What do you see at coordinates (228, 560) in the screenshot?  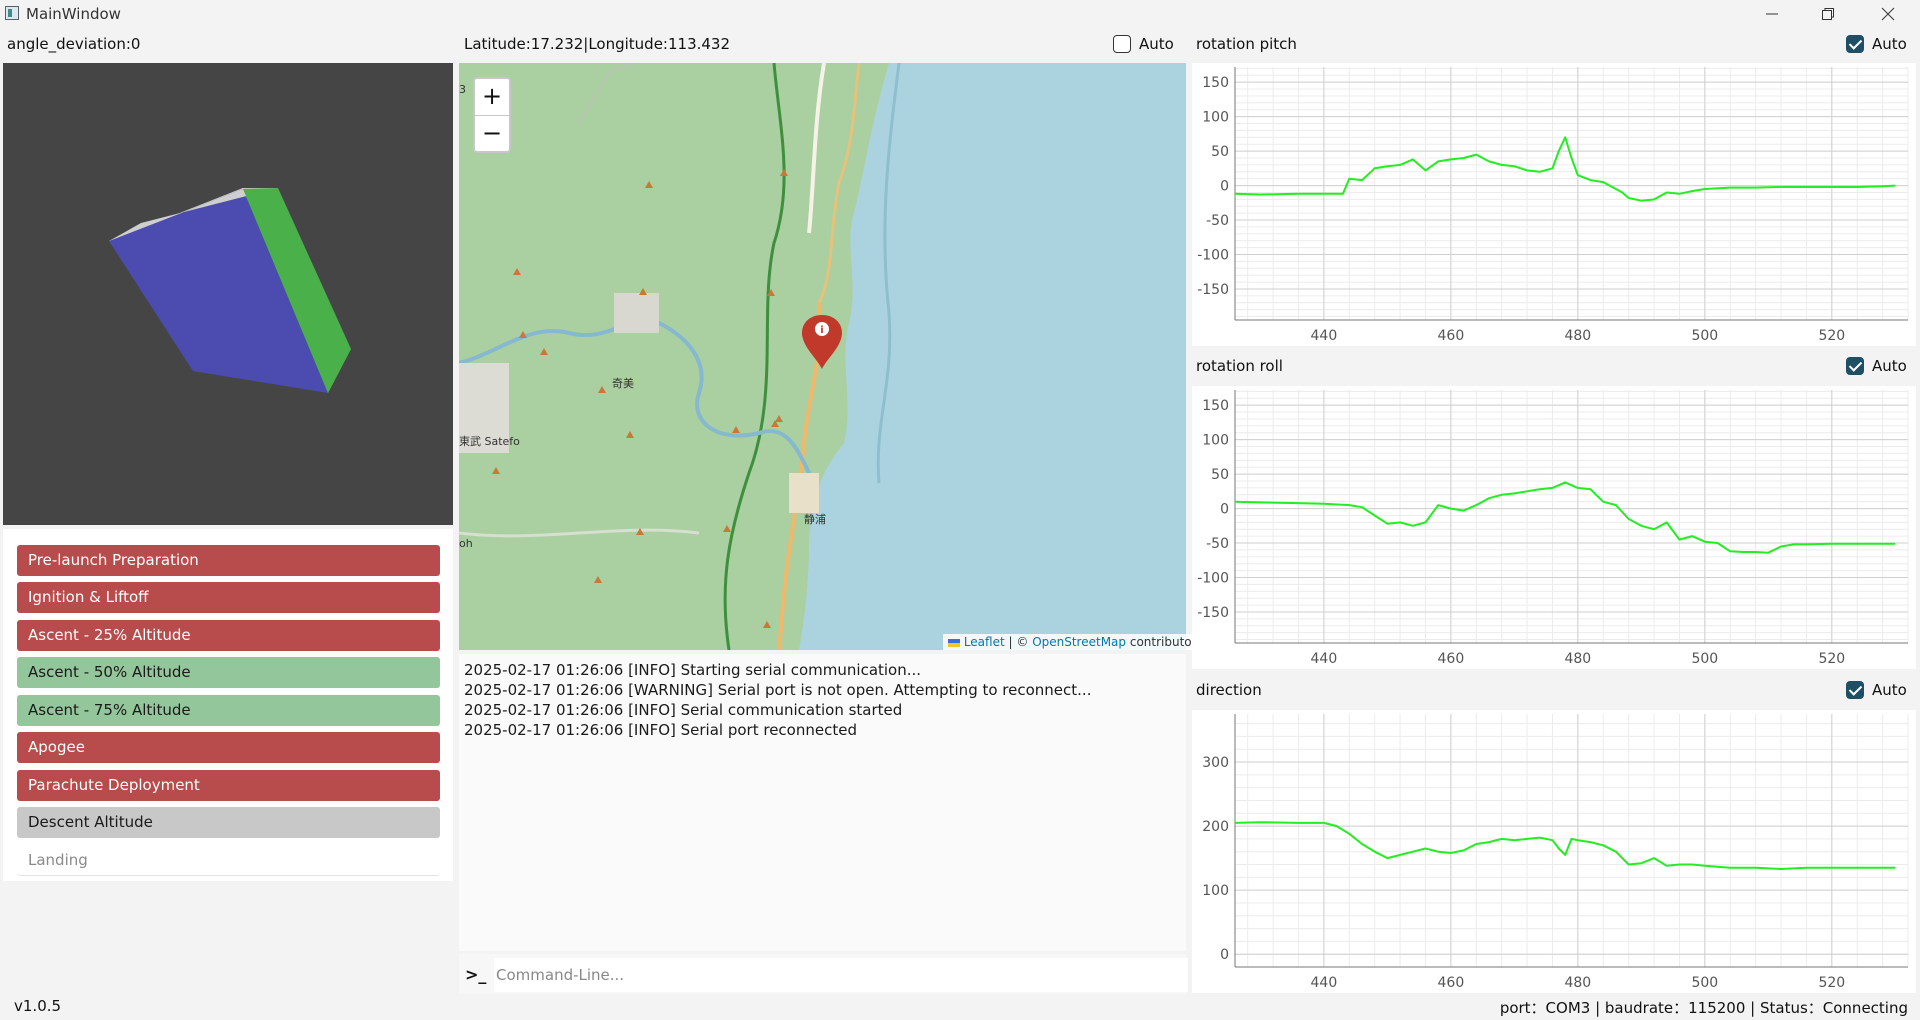 I see `stage-item: Pre-launch Preparation` at bounding box center [228, 560].